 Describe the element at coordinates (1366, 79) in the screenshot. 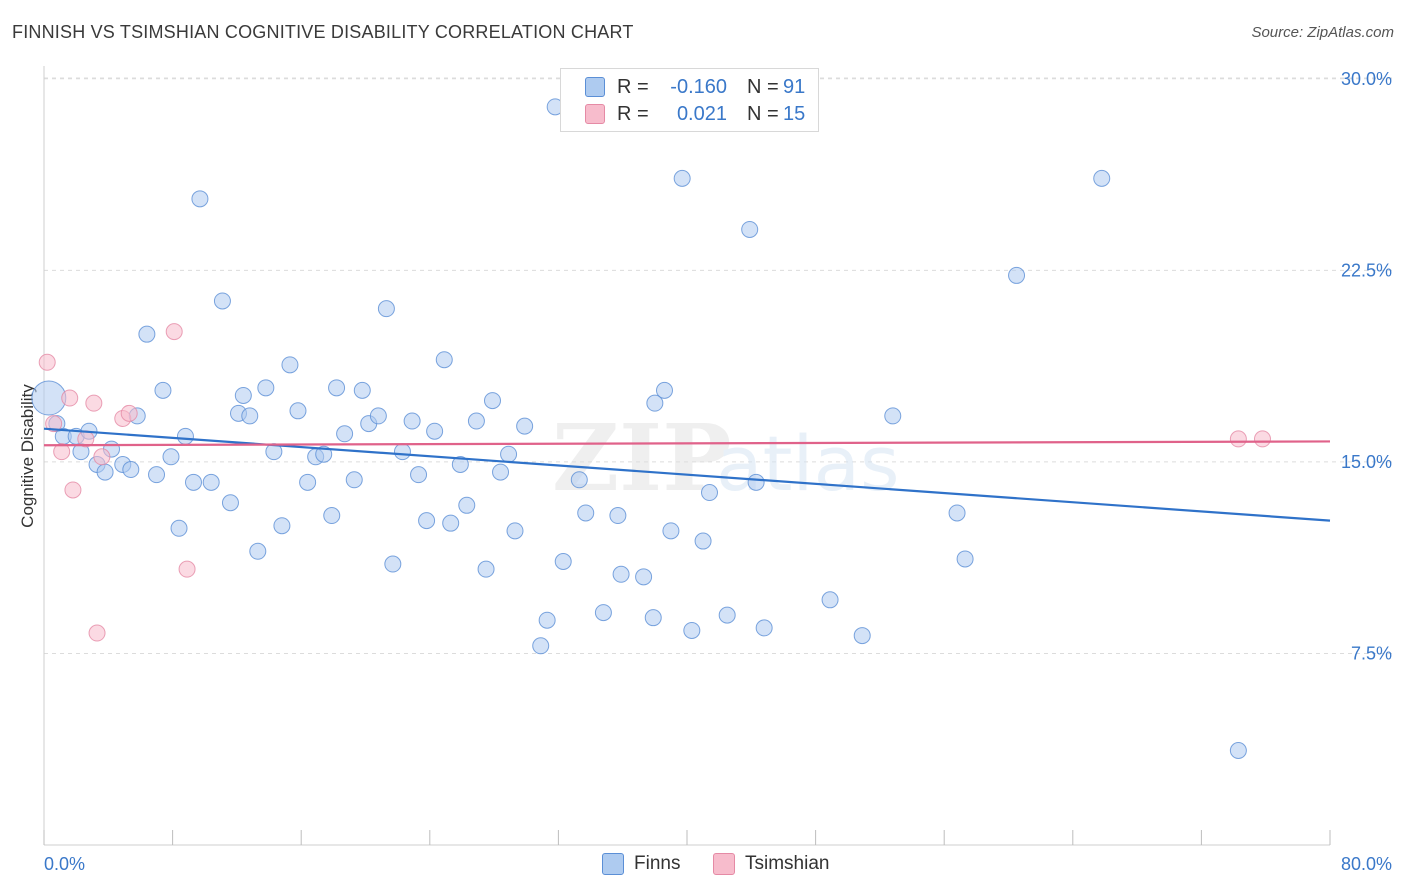

I see `y-tick-label: 30.0%` at that location.